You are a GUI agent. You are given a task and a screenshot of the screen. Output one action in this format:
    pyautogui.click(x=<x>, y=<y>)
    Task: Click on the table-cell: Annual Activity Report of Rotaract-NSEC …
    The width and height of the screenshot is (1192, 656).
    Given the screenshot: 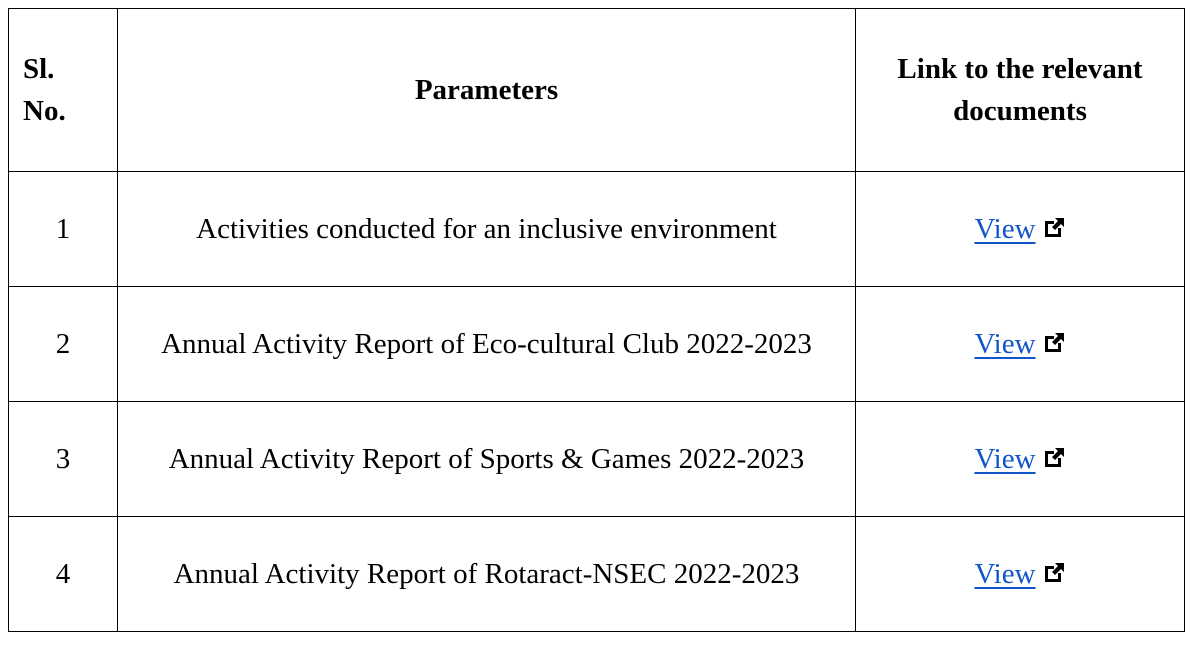 What is the action you would take?
    pyautogui.click(x=486, y=574)
    